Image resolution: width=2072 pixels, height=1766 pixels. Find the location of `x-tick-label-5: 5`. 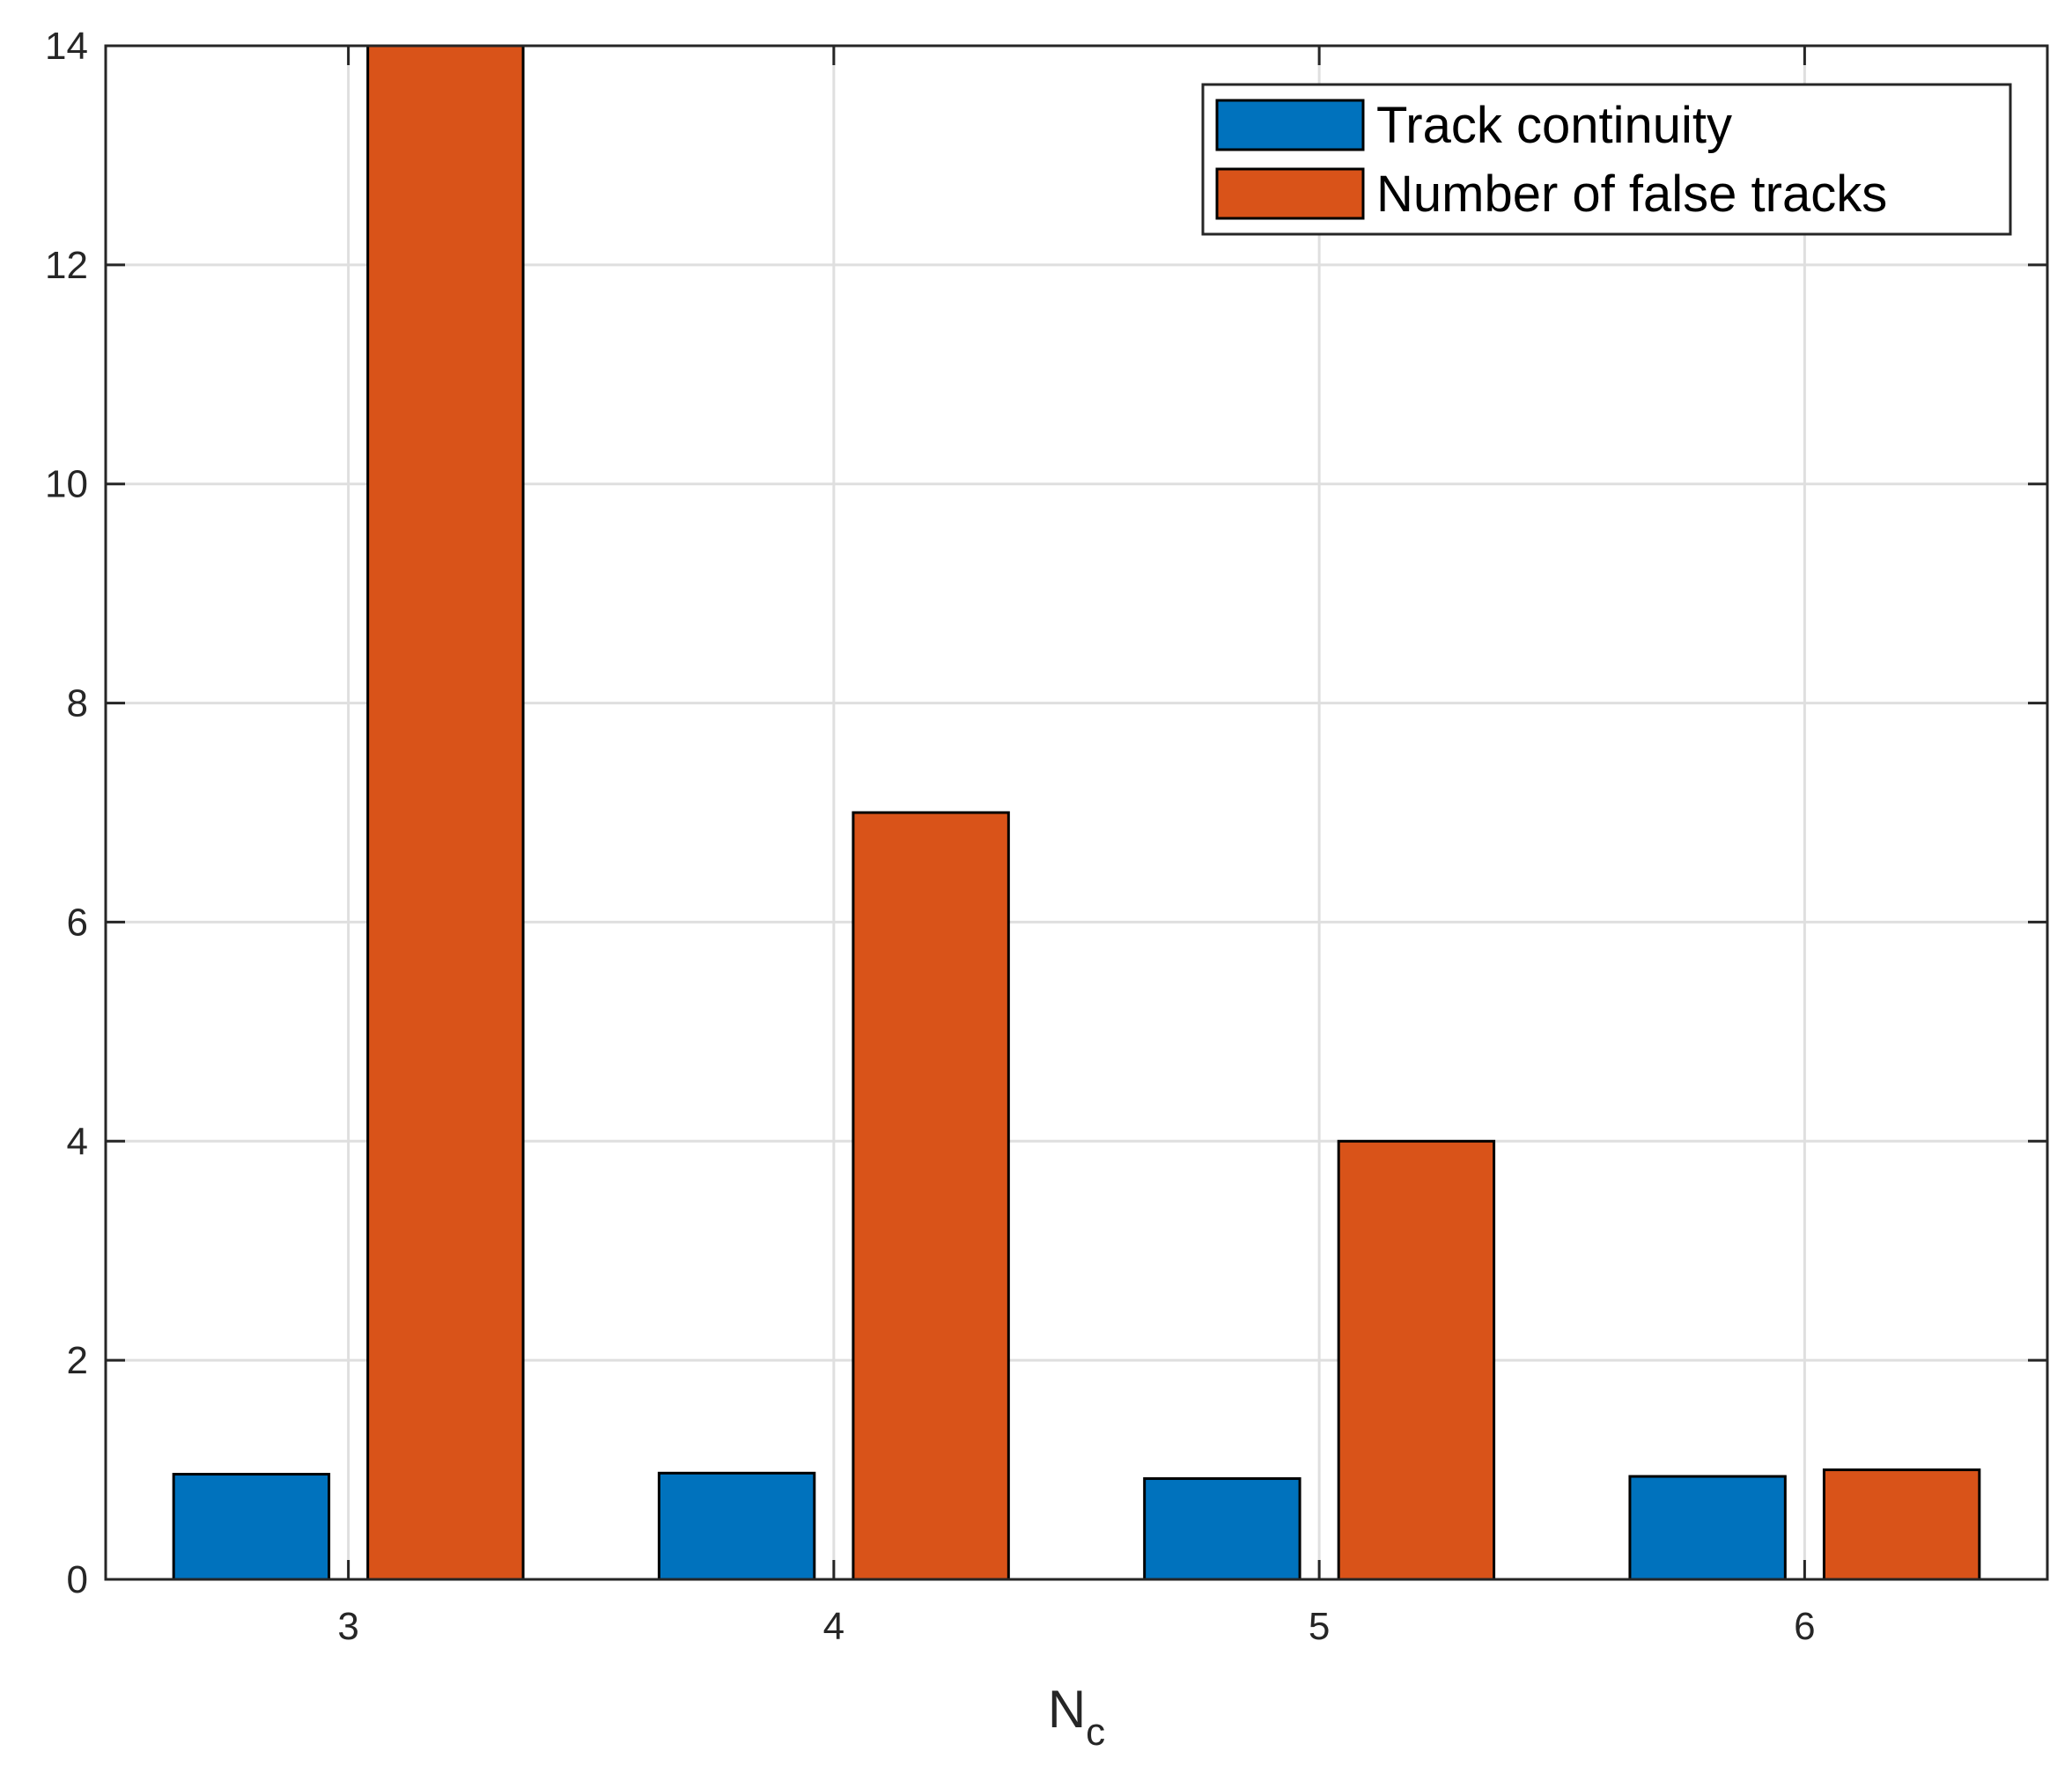

x-tick-label-5: 5 is located at coordinates (1319, 1626).